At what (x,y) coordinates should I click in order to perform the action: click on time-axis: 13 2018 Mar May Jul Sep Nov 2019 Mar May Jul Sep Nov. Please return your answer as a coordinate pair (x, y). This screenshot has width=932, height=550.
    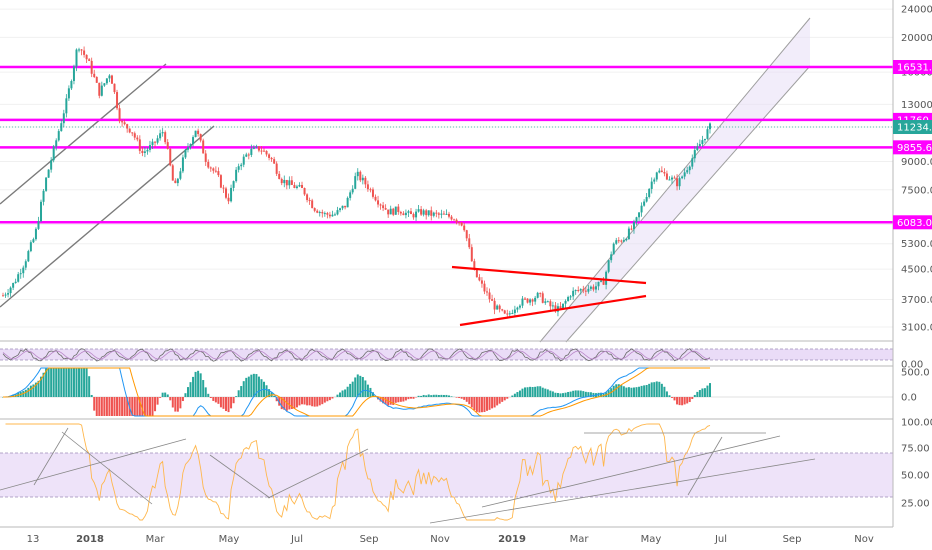
    Looking at the image, I should click on (450, 539).